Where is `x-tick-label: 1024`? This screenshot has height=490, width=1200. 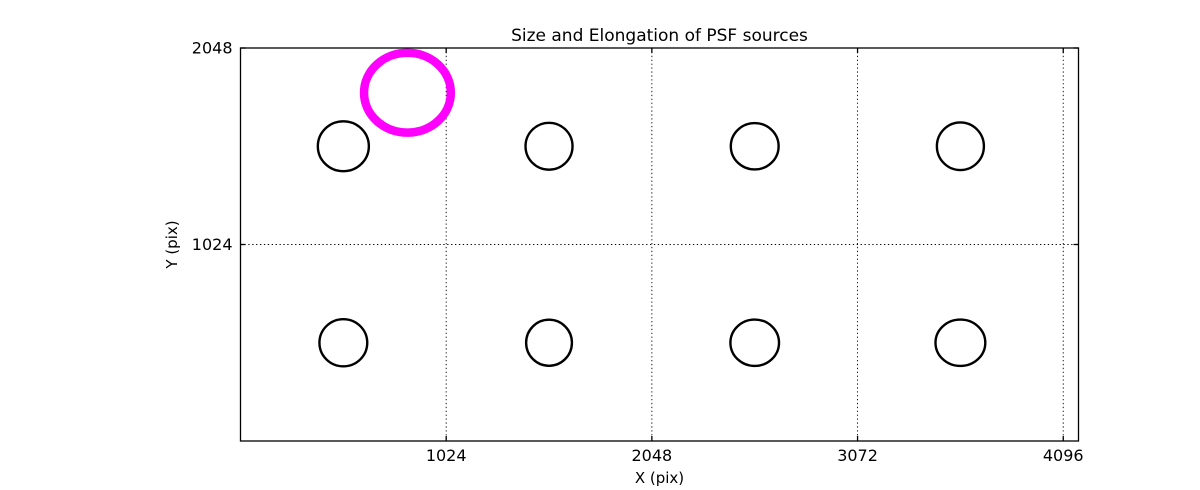
x-tick-label: 1024 is located at coordinates (446, 455).